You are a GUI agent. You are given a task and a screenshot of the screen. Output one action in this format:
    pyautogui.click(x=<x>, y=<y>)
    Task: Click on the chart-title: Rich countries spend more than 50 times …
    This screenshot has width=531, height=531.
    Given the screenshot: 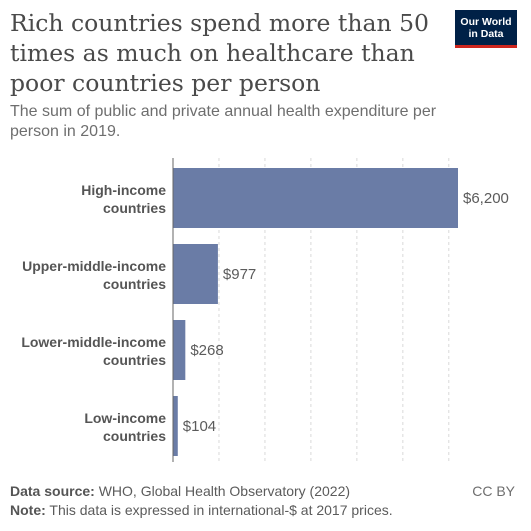 What is the action you would take?
    pyautogui.click(x=219, y=53)
    